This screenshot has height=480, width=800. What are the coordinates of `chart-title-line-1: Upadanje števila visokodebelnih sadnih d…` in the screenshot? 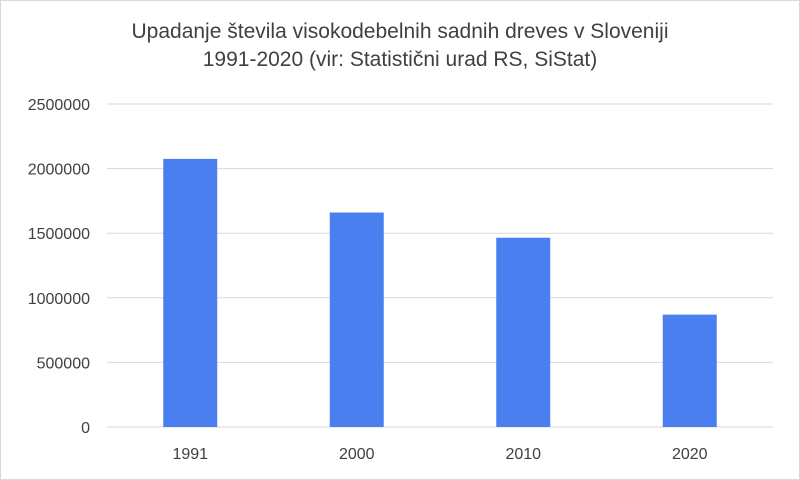 It's located at (400, 31).